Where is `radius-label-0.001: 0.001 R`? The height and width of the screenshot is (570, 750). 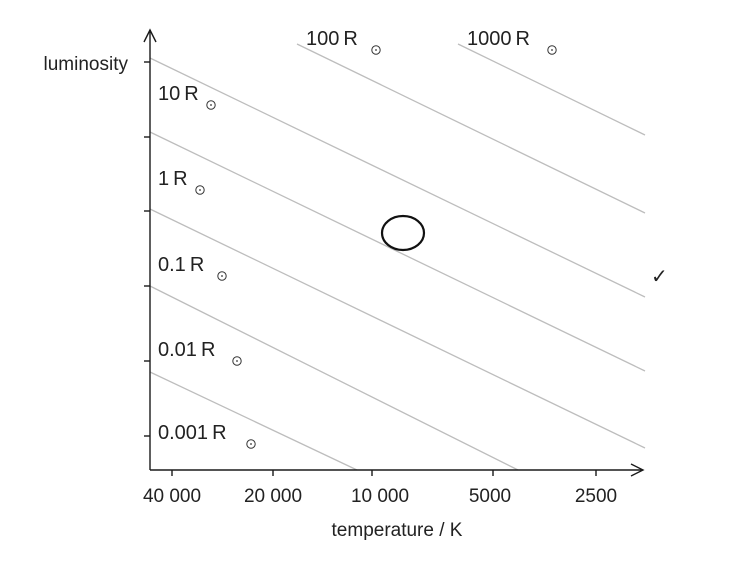
radius-label-0.001: 0.001 R is located at coordinates (207, 435).